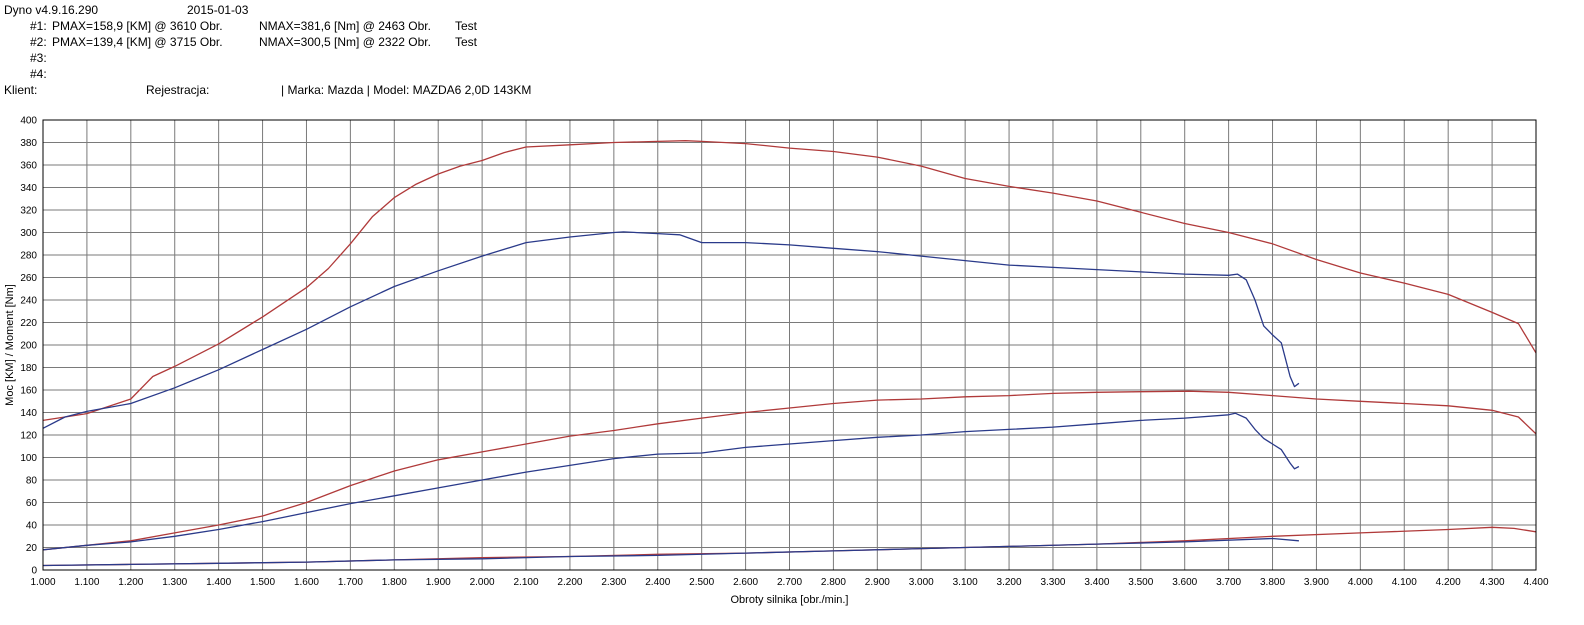 The height and width of the screenshot is (625, 1584). What do you see at coordinates (28, 188) in the screenshot?
I see `y-tick-label: 340` at bounding box center [28, 188].